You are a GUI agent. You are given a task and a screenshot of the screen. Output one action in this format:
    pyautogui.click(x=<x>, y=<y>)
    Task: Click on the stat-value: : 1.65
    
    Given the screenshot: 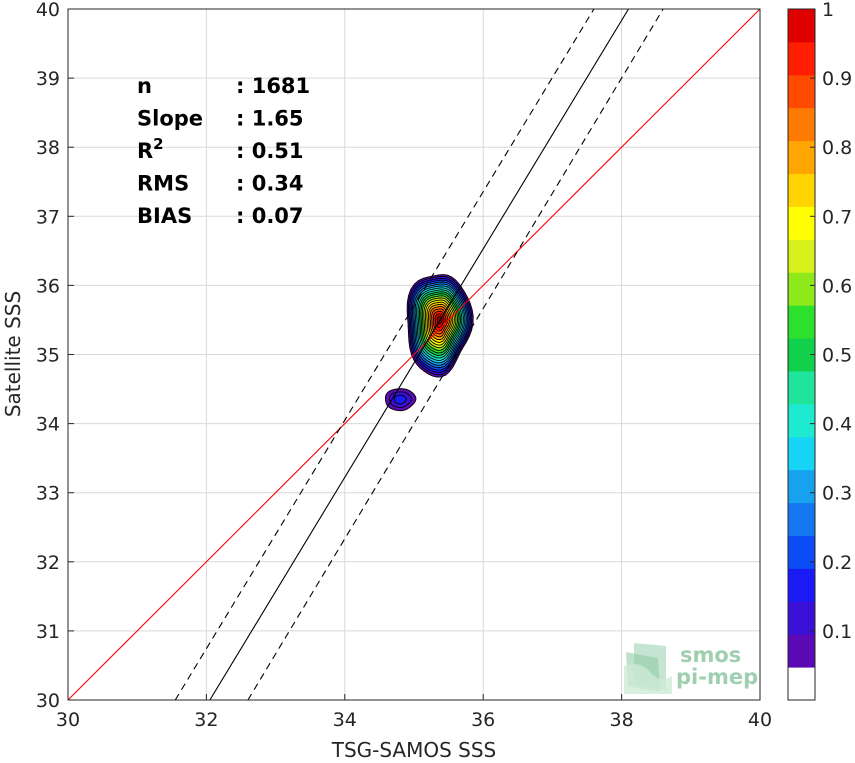 What is the action you would take?
    pyautogui.click(x=270, y=119)
    